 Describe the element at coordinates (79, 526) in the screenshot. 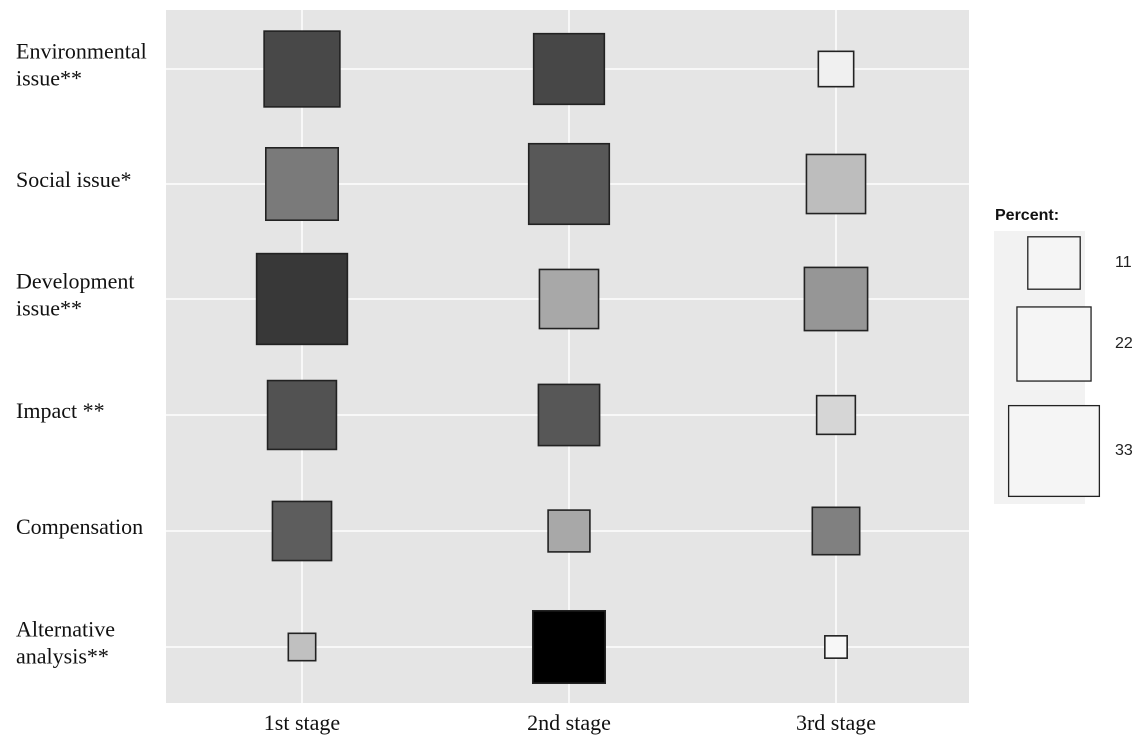

I see `row-label: Compensation` at that location.